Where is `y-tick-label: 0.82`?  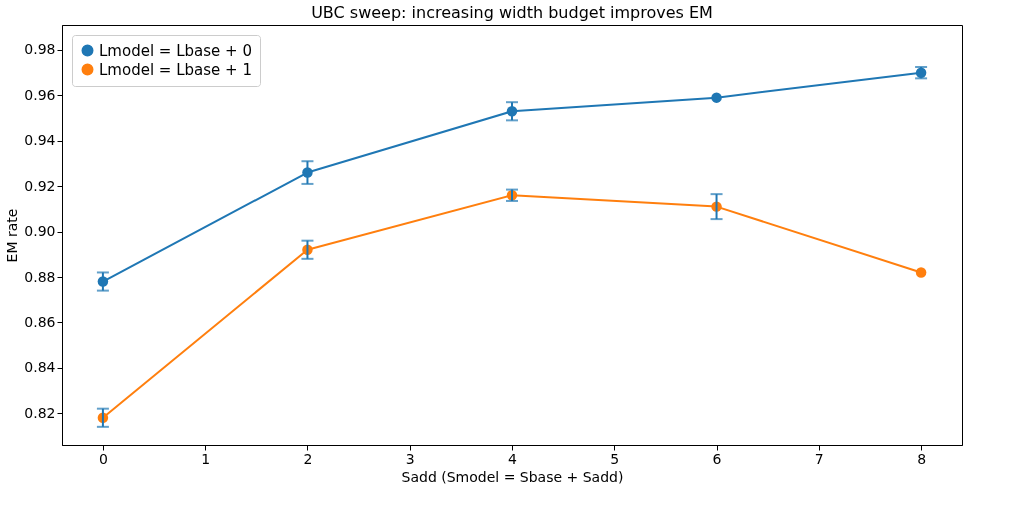 y-tick-label: 0.82 is located at coordinates (40, 412).